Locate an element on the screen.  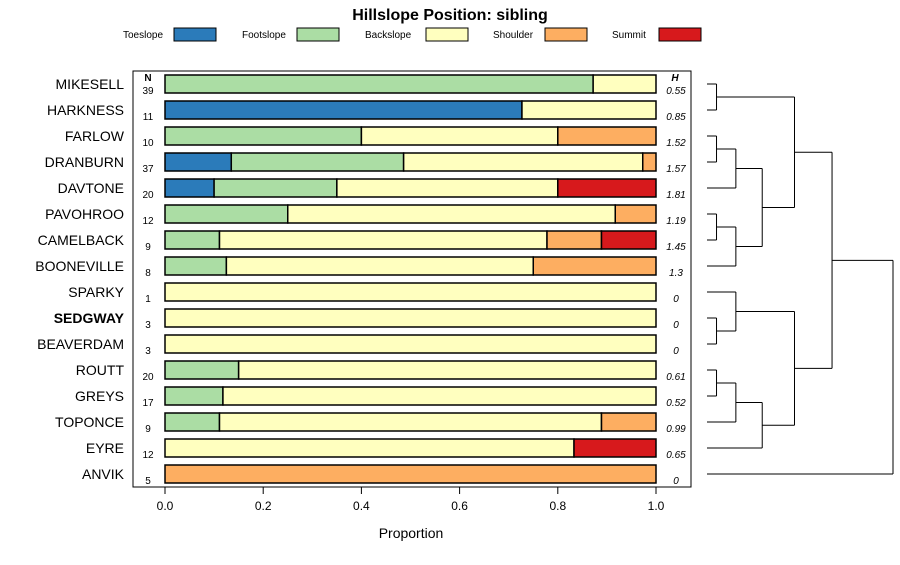
category-label: GREYS is located at coordinates (99, 396).